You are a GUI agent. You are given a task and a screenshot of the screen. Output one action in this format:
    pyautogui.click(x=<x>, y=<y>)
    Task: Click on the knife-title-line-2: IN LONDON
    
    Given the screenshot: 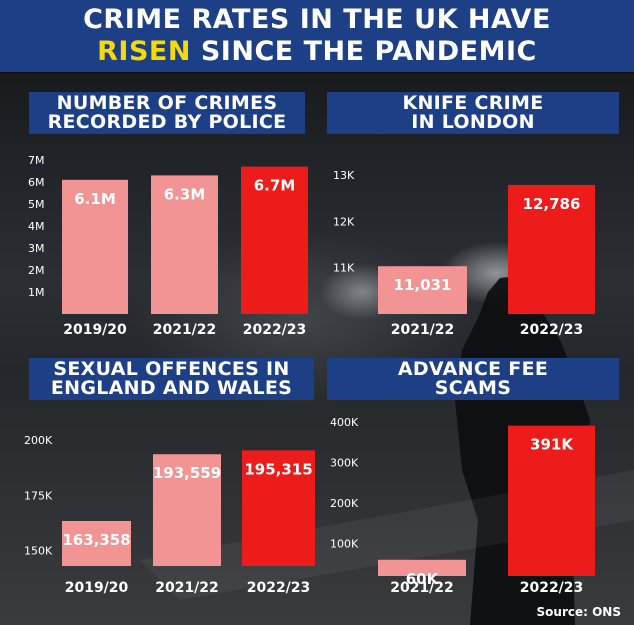 What is the action you would take?
    pyautogui.click(x=473, y=122)
    